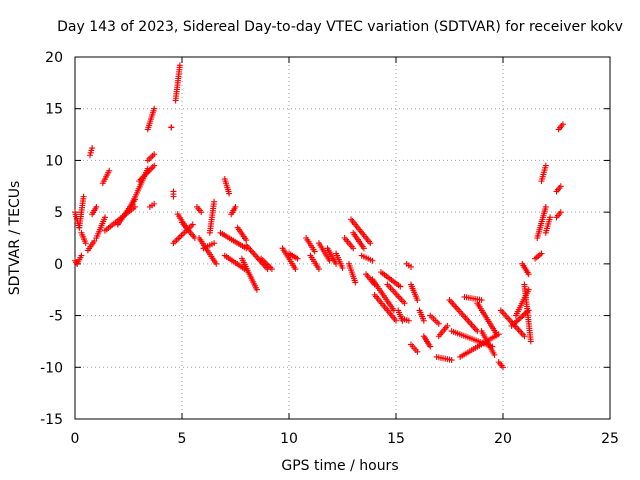 The image size is (640, 480). I want to click on x-tick-label: 5, so click(182, 439).